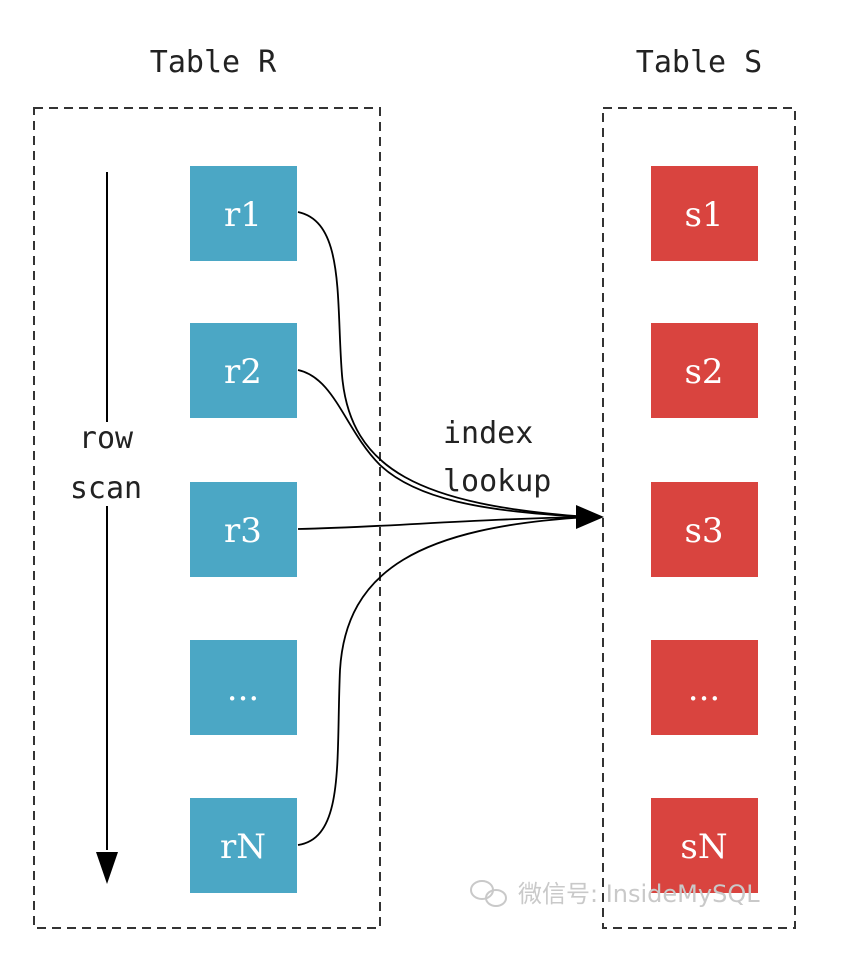 Image resolution: width=858 pixels, height=954 pixels. I want to click on table-r-row: r1, so click(243, 213).